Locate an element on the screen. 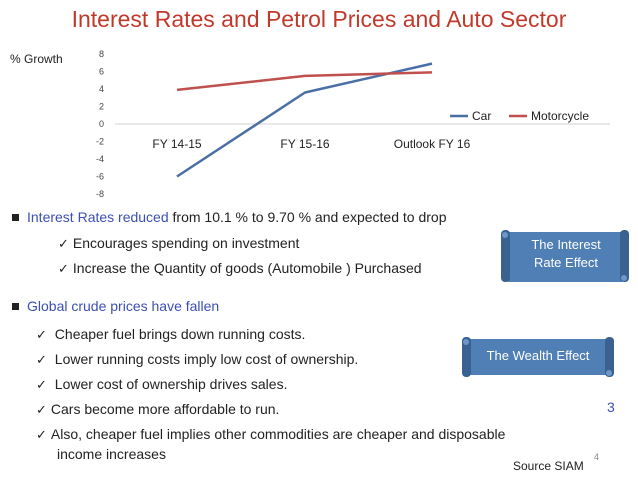  y-tick-label: 0 is located at coordinates (101, 124).